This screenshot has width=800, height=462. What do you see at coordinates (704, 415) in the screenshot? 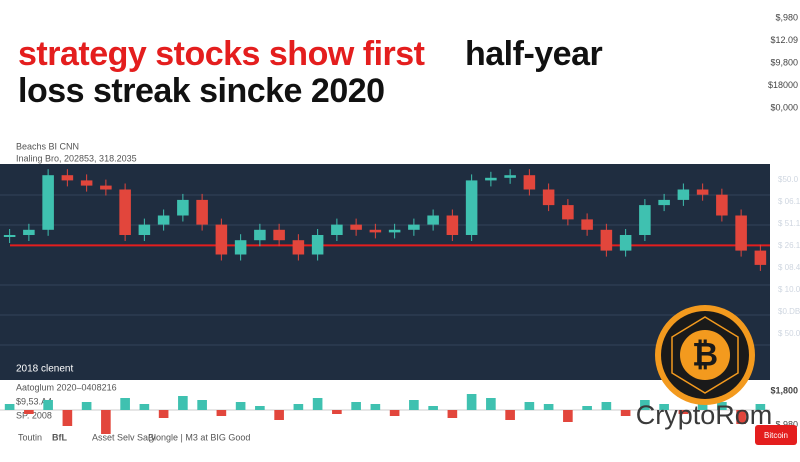
I see `brand: CryptoRom` at bounding box center [704, 415].